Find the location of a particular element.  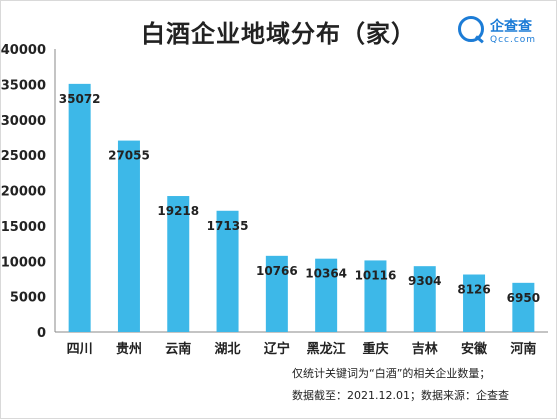

bar-value-label: 10364 is located at coordinates (326, 274).